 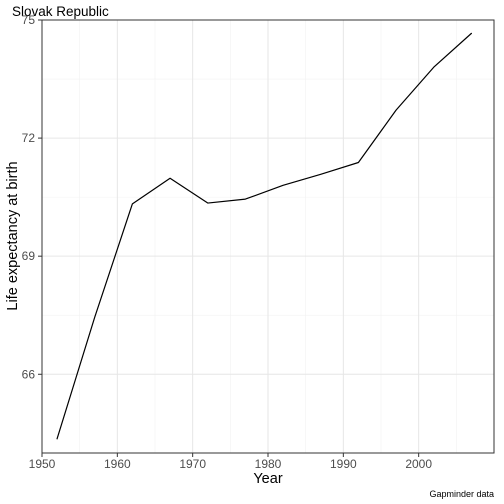 I want to click on x-tick-label: 1990, so click(x=343, y=464).